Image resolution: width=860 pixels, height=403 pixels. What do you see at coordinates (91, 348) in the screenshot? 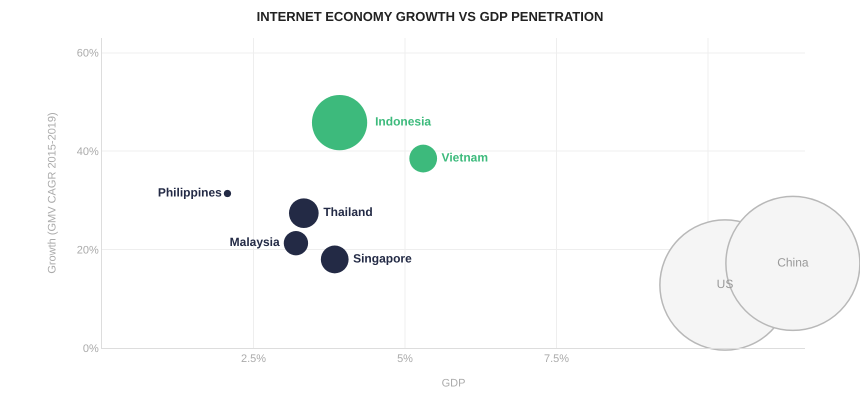
I see `y-tick-label: 0%` at bounding box center [91, 348].